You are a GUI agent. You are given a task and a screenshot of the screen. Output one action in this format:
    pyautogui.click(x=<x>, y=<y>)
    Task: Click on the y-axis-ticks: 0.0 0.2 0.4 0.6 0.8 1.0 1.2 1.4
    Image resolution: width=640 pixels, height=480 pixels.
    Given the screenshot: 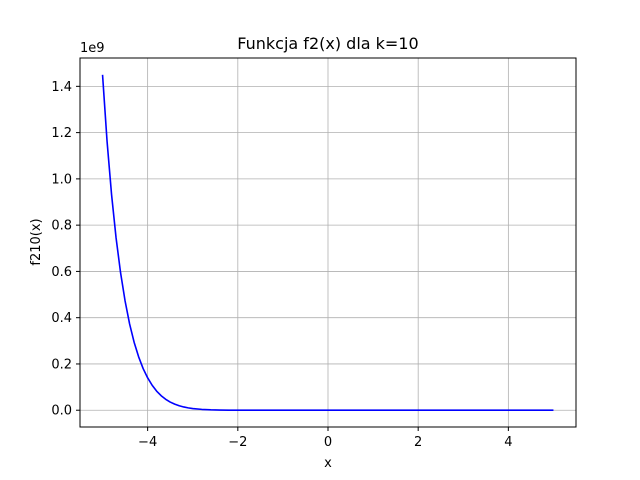 What is the action you would take?
    pyautogui.click(x=65, y=249)
    